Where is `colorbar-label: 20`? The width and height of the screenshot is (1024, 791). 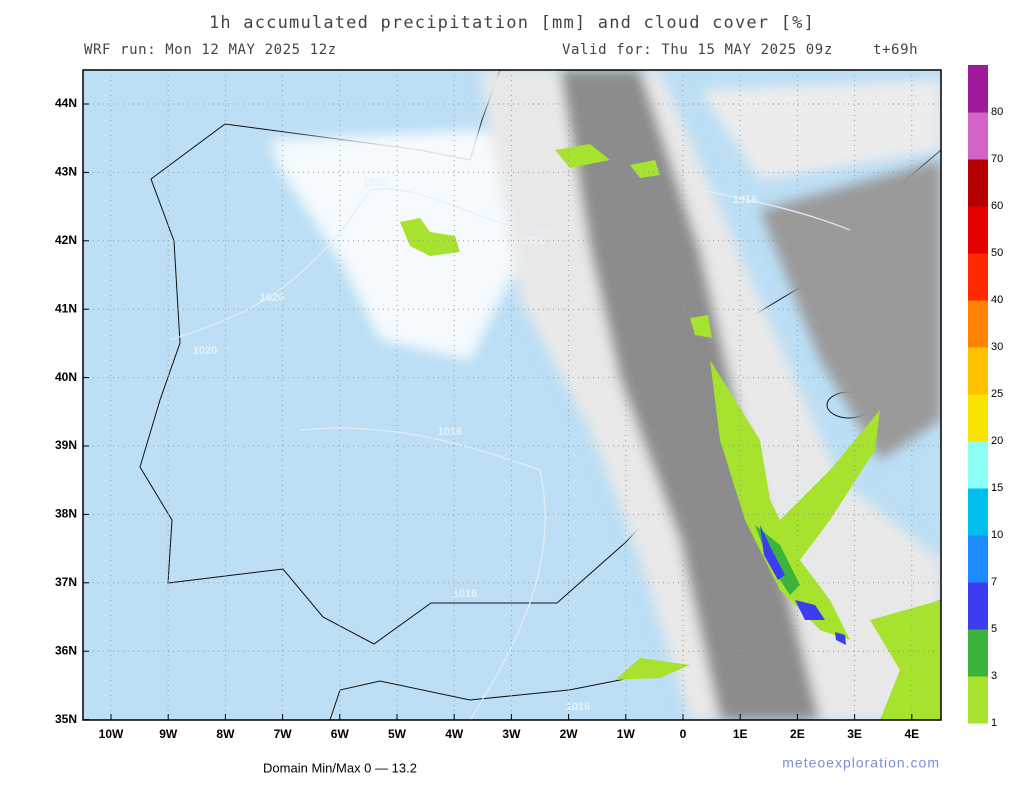
colorbar-label: 20 is located at coordinates (997, 441).